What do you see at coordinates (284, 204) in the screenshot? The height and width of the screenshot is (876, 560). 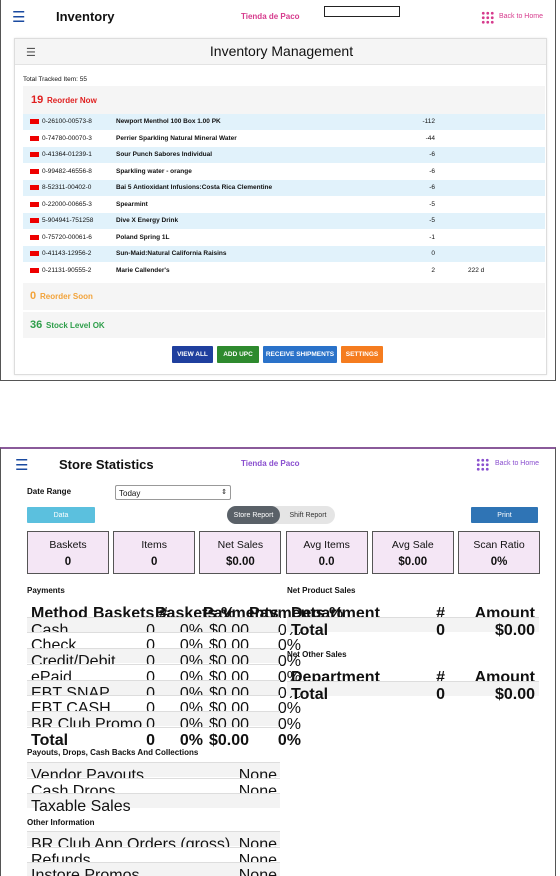 I see `inventory-row: 0-22000-00665-3 Spearmint -5` at bounding box center [284, 204].